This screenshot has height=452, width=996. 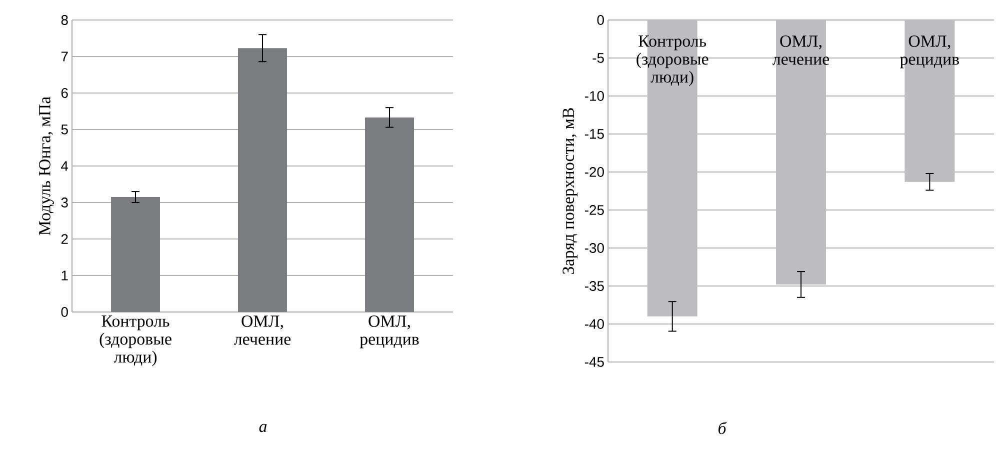 I want to click on text: а, so click(x=263, y=428).